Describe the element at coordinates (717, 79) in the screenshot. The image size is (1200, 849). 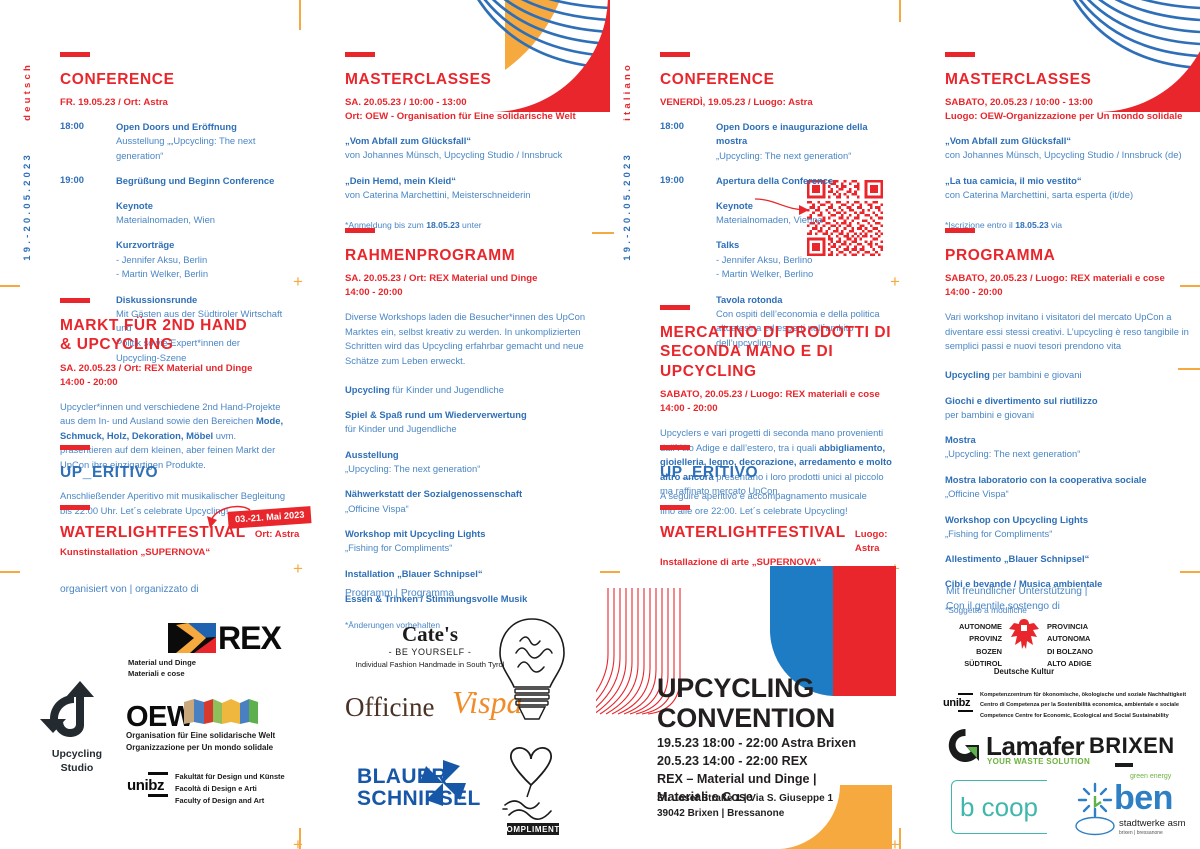
I see `section-title-conference-it: CONFERENCE` at that location.